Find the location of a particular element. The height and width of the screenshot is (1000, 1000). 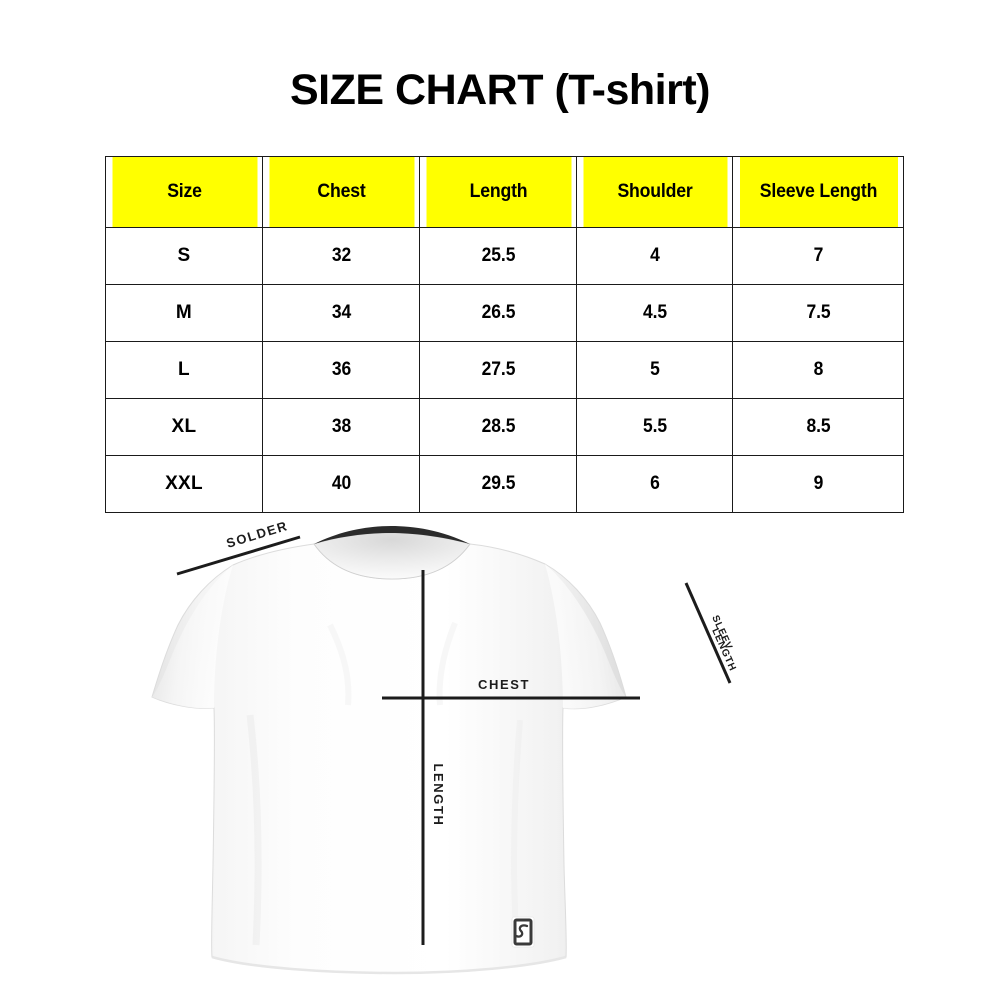

cell-size: XXL is located at coordinates (184, 484).